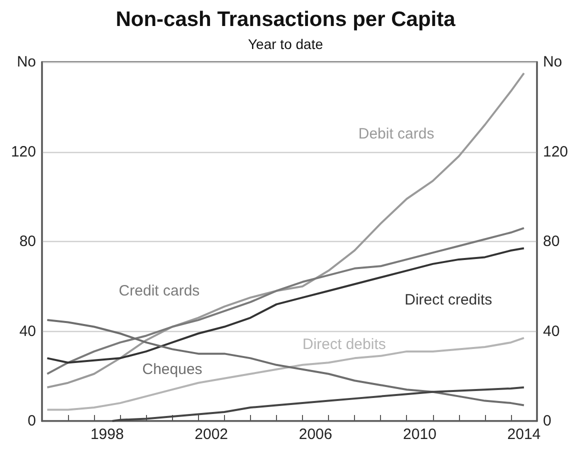 The width and height of the screenshot is (571, 451). Describe the element at coordinates (555, 151) in the screenshot. I see `y2-tick-label: 120` at that location.